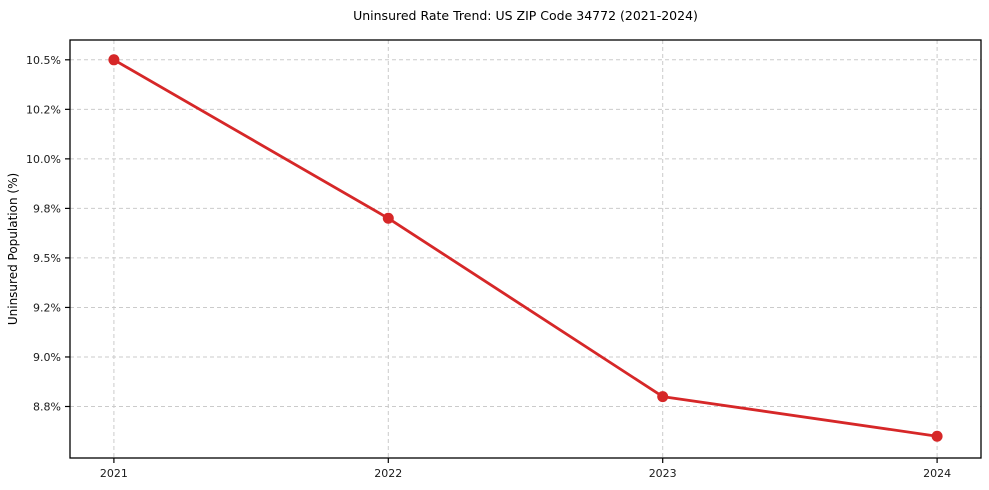  I want to click on x-tick-label: 2021, so click(114, 473).